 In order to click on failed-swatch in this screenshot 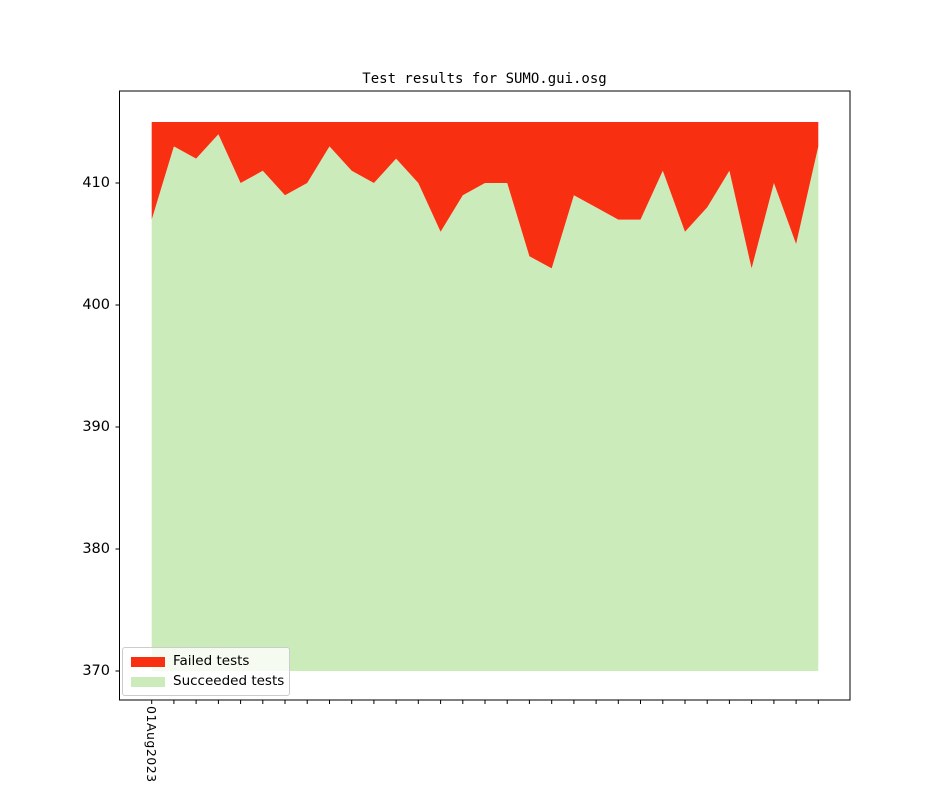, I will do `click(148, 661)`.